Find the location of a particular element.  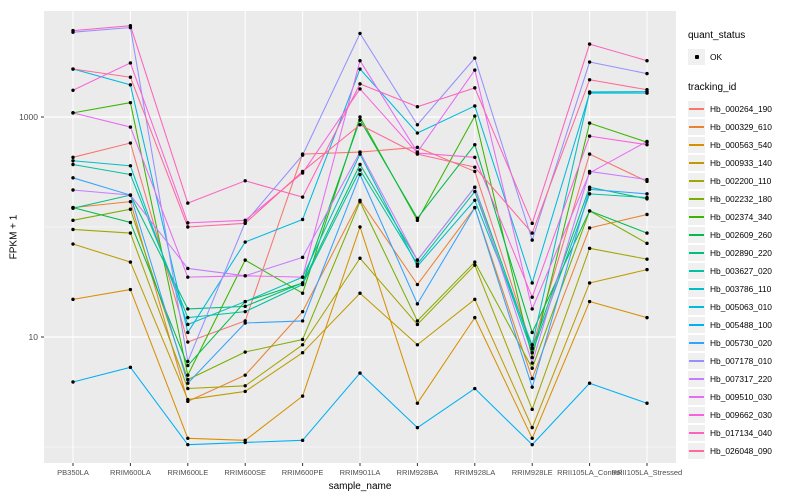

legend-item-label: Hb_002890_220 is located at coordinates (741, 253).